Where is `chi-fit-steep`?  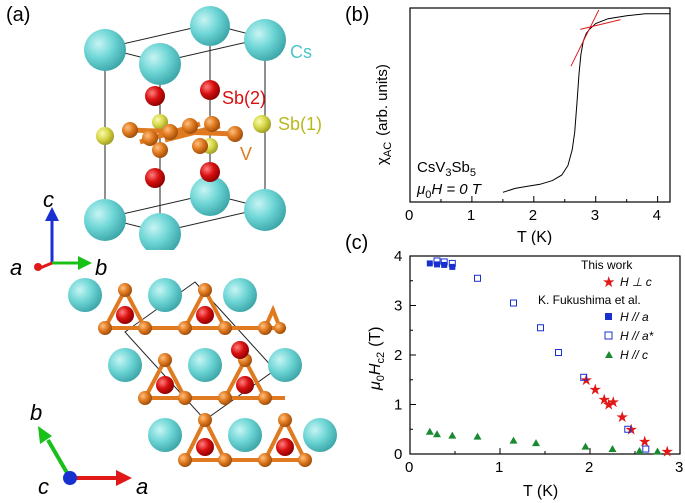 chi-fit-steep is located at coordinates (585, 38).